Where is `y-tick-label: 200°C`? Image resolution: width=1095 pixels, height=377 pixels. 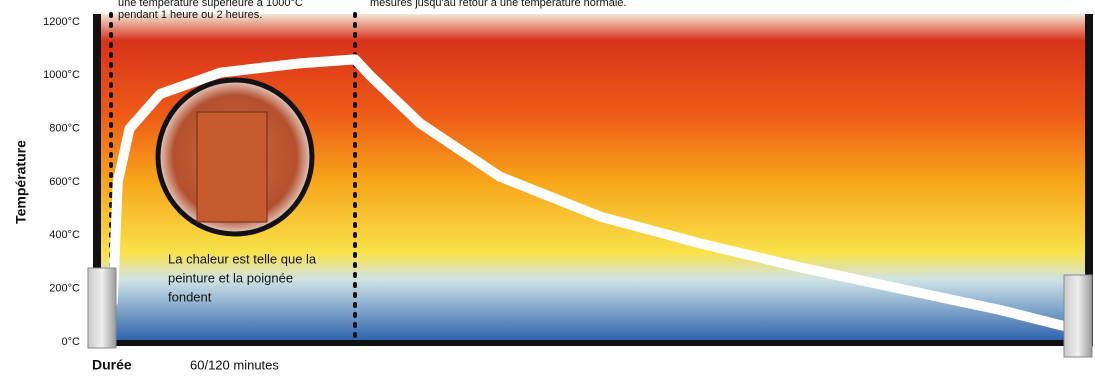 y-tick-label: 200°C is located at coordinates (64, 289).